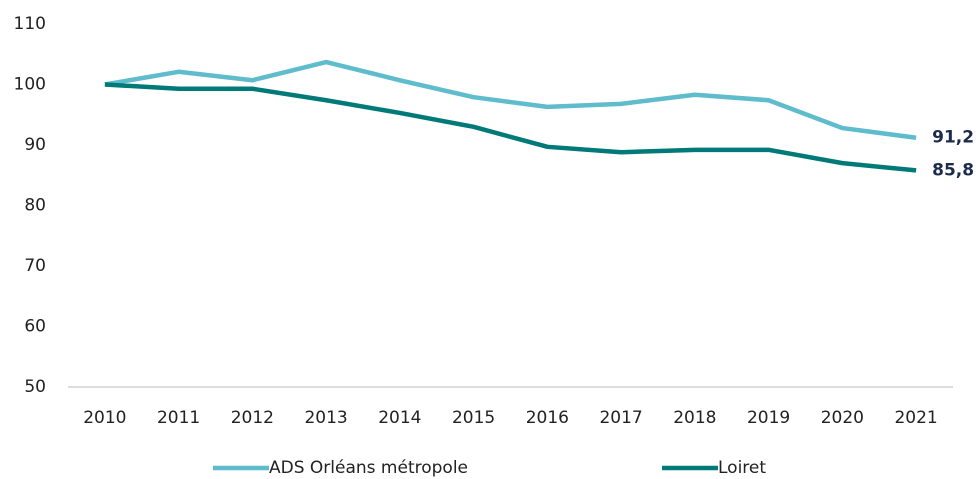  I want to click on x-tick-label: 2017, so click(620, 418).